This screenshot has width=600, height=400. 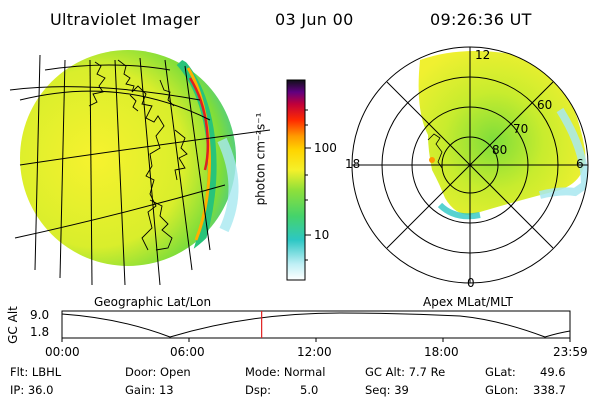 What do you see at coordinates (405, 372) in the screenshot?
I see `gc-alt-status: GC Alt: 7.7 Re` at bounding box center [405, 372].